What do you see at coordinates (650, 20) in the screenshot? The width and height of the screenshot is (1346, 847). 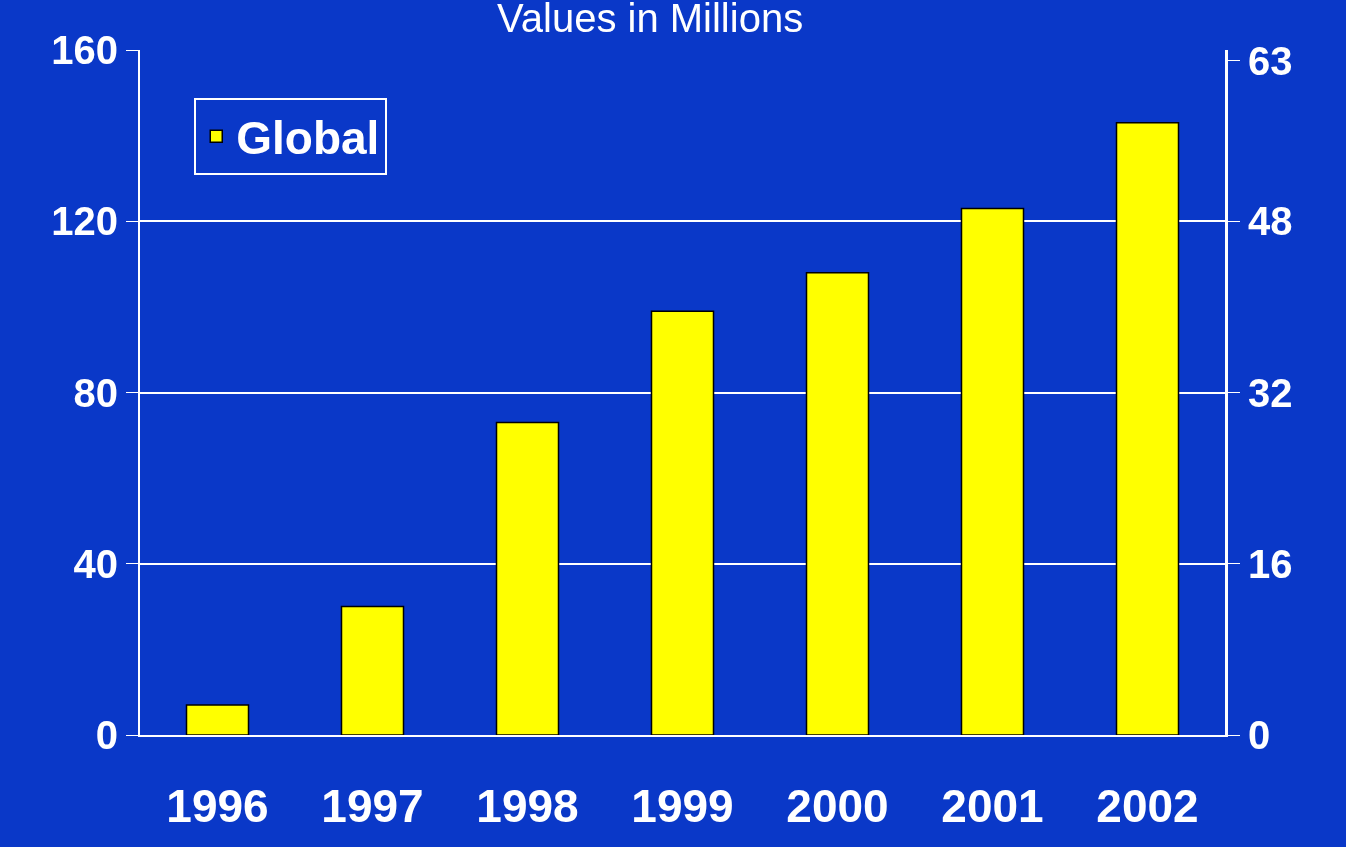 I see `chart-title: Values in Millions` at bounding box center [650, 20].